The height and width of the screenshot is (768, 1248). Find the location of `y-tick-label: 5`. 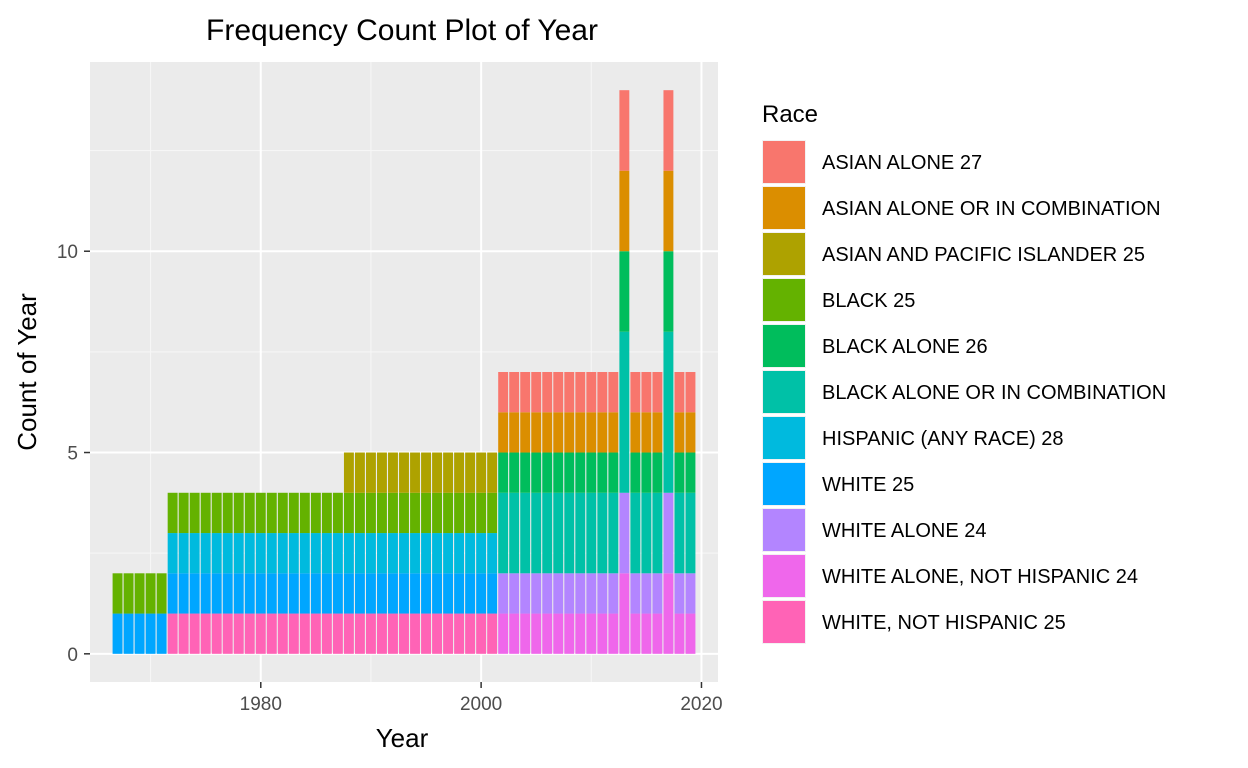

y-tick-label: 5 is located at coordinates (72, 454).